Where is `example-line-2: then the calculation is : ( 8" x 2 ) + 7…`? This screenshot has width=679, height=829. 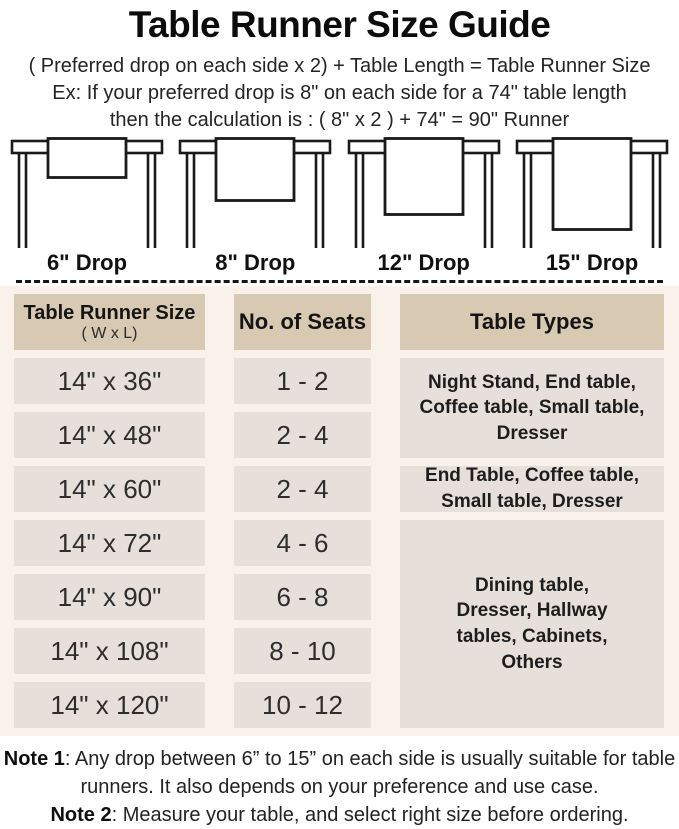 example-line-2: then the calculation is : ( 8" x 2 ) + 7… is located at coordinates (339, 120).